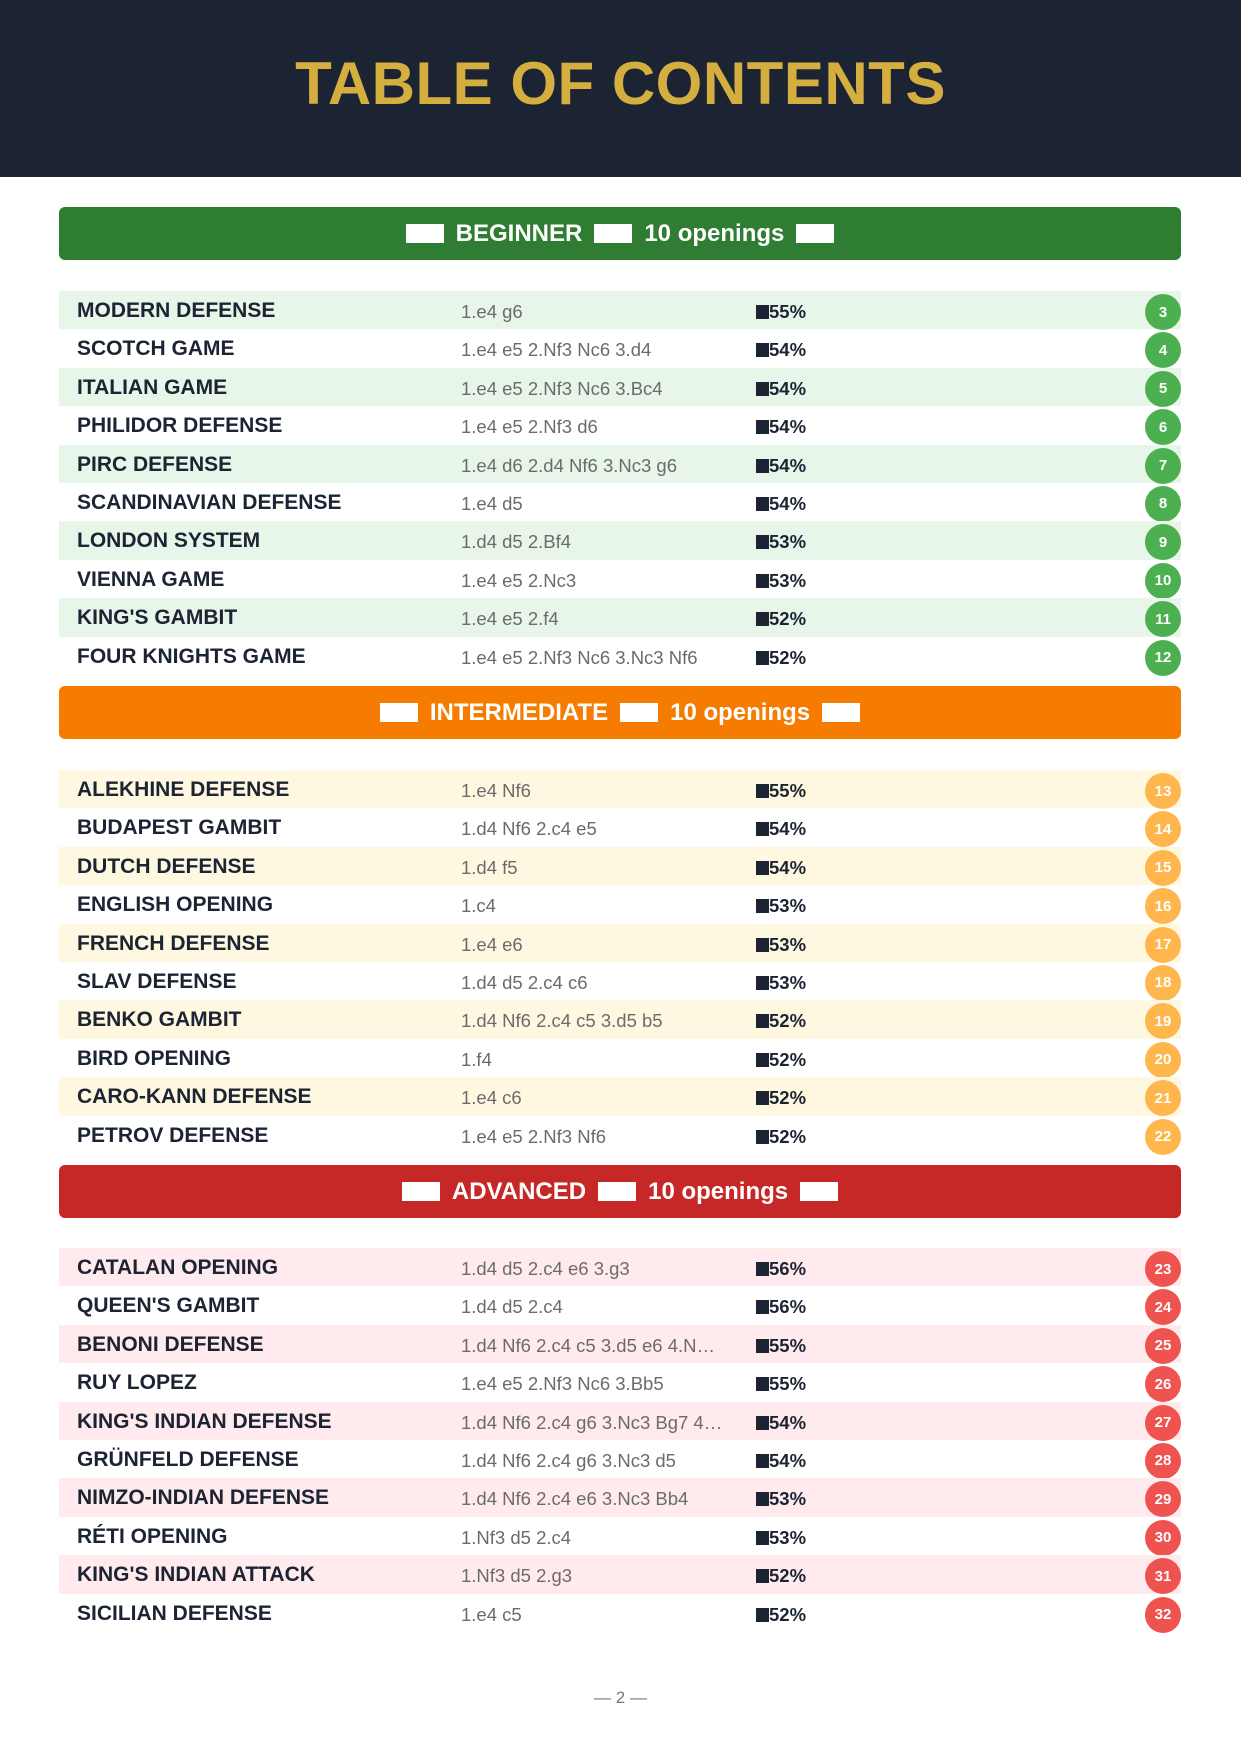 This screenshot has height=1754, width=1241. What do you see at coordinates (1163, 1499) in the screenshot?
I see `page-number-badge: 29` at bounding box center [1163, 1499].